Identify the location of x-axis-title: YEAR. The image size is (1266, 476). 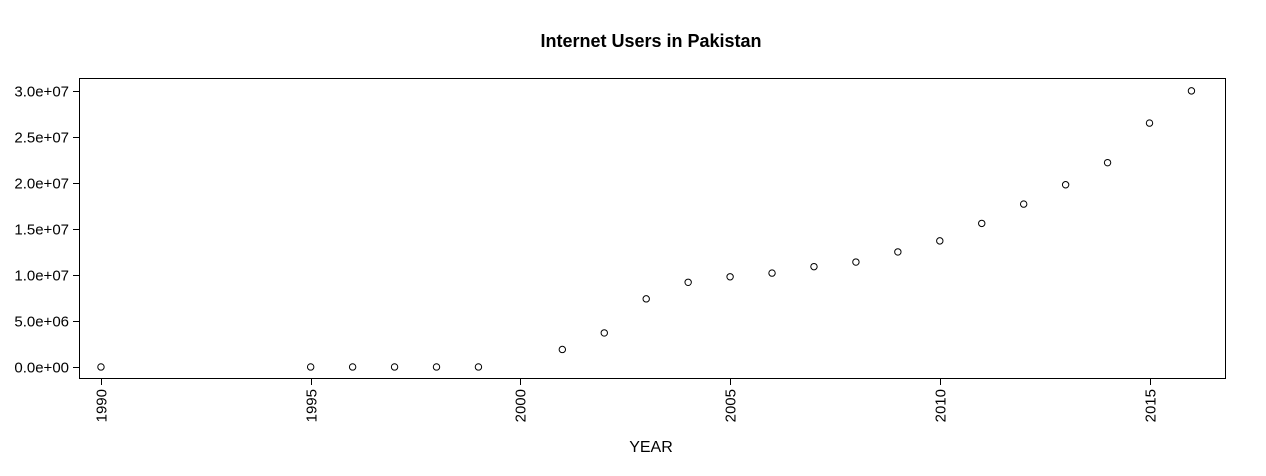
(651, 447).